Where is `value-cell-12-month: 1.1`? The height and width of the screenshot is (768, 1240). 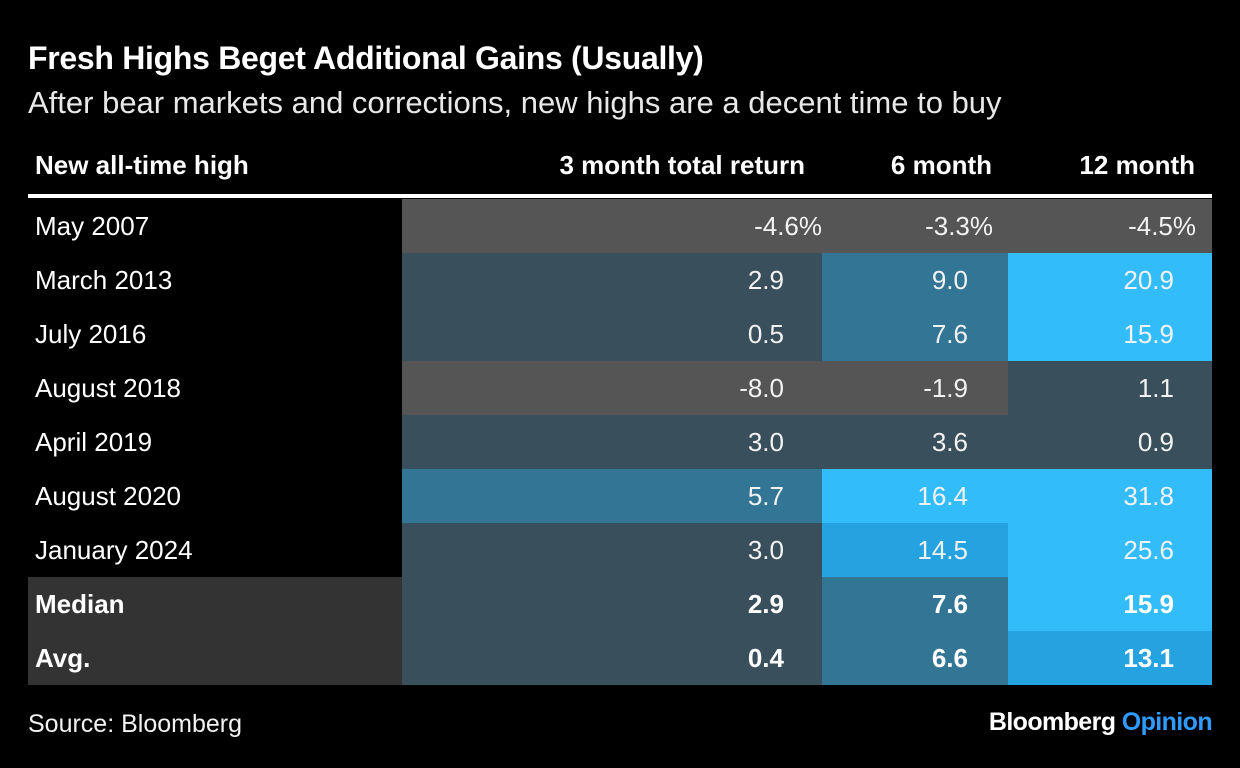 value-cell-12-month: 1.1 is located at coordinates (1110, 388).